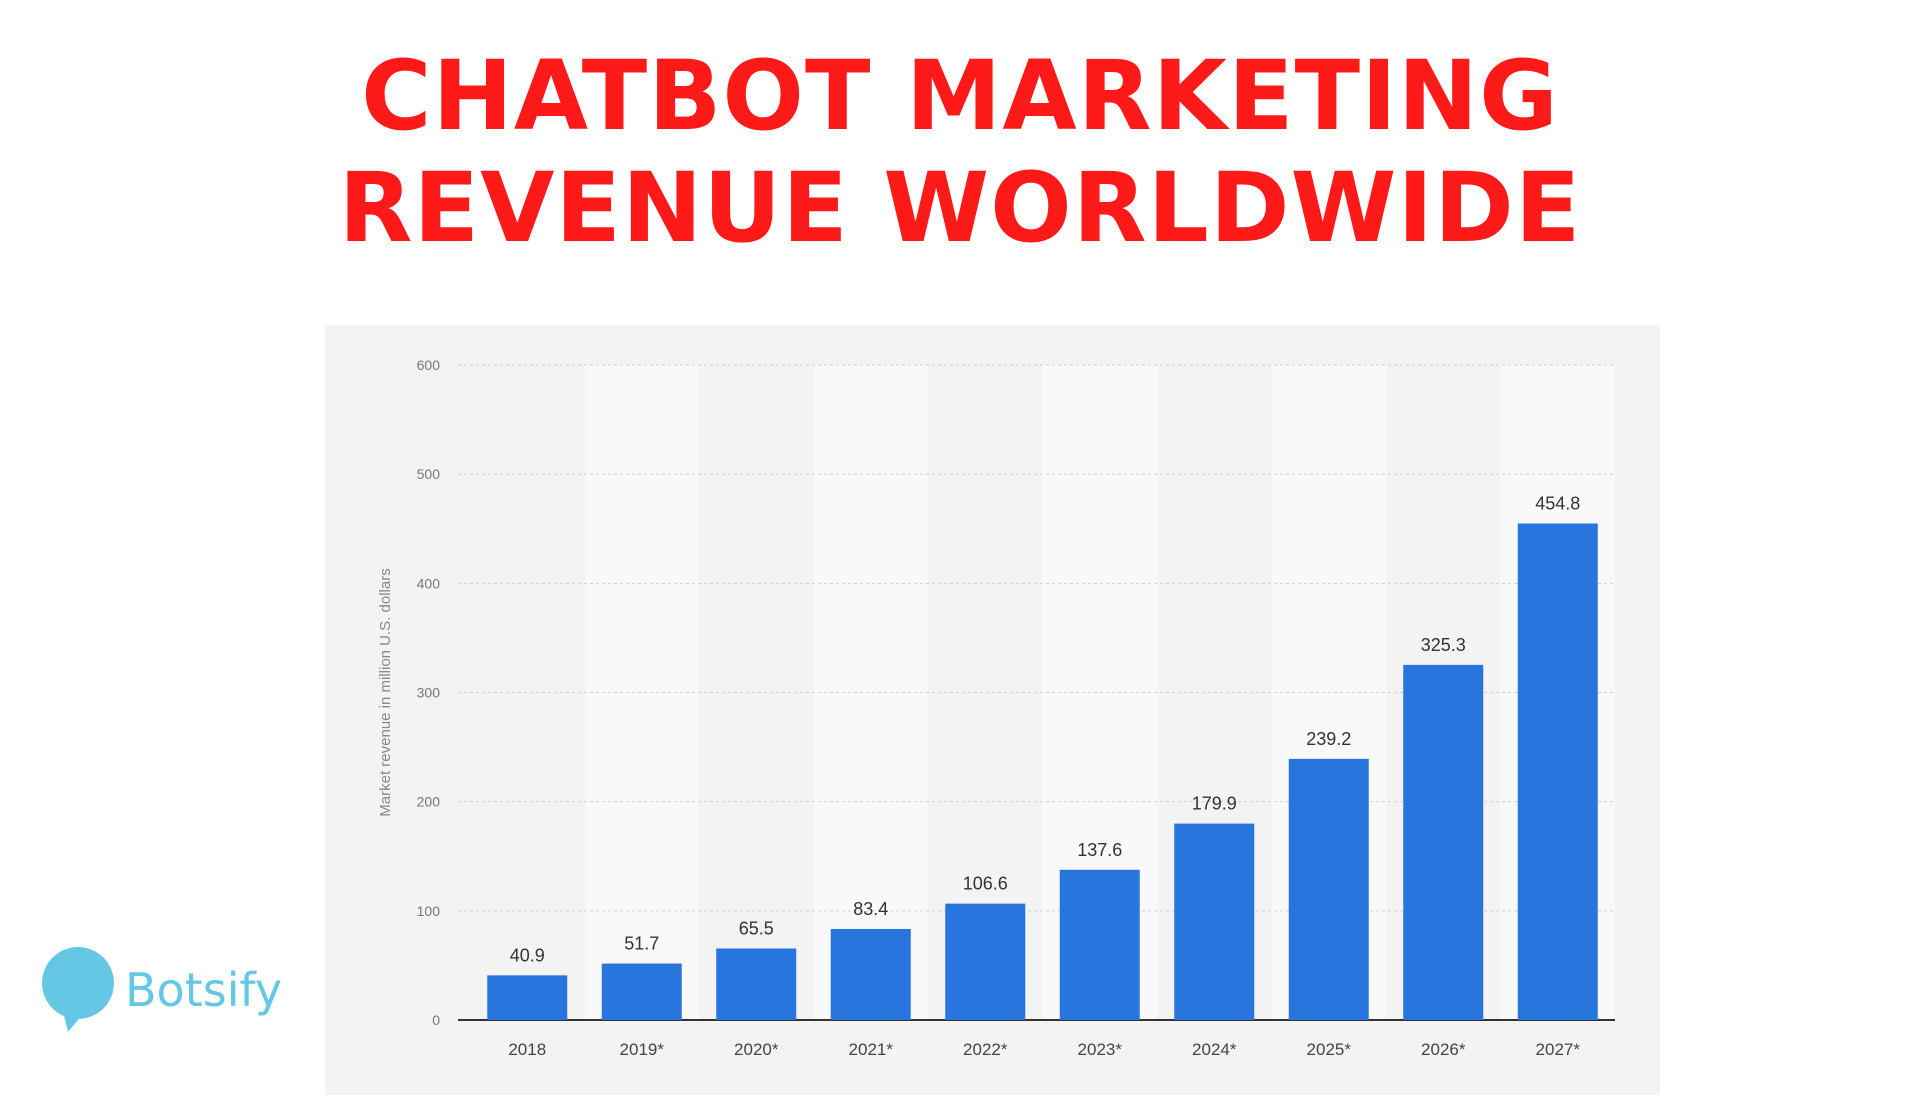 The height and width of the screenshot is (1095, 1920). I want to click on x-tick-label: 2020*, so click(756, 1049).